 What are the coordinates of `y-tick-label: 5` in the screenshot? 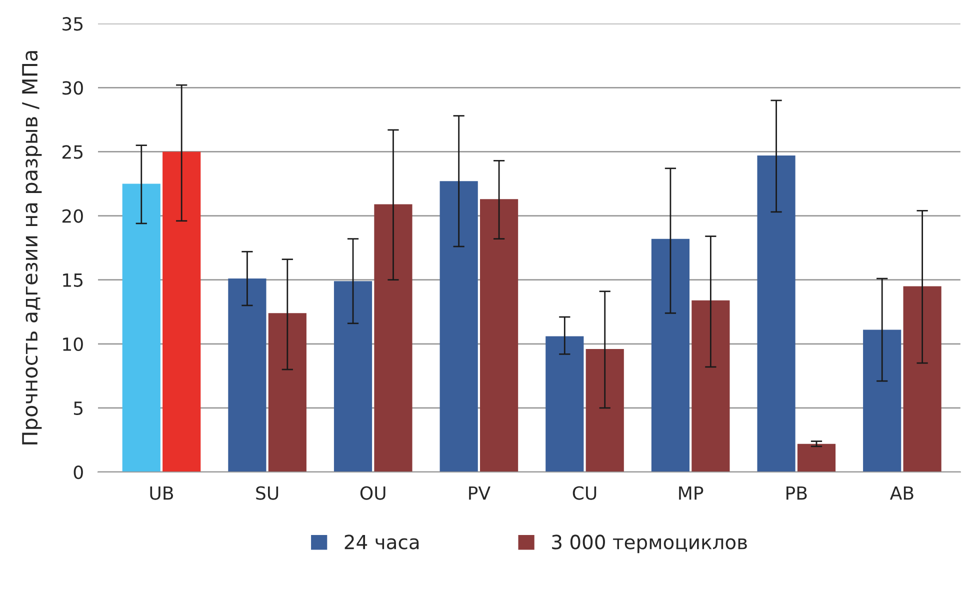 It's located at (78, 409).